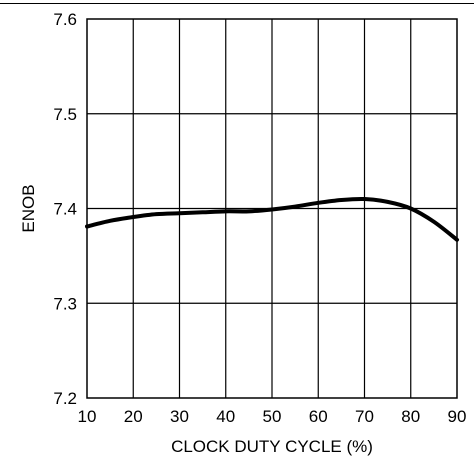 This screenshot has width=474, height=462. Describe the element at coordinates (457, 416) in the screenshot. I see `x-tick-label: 90` at that location.